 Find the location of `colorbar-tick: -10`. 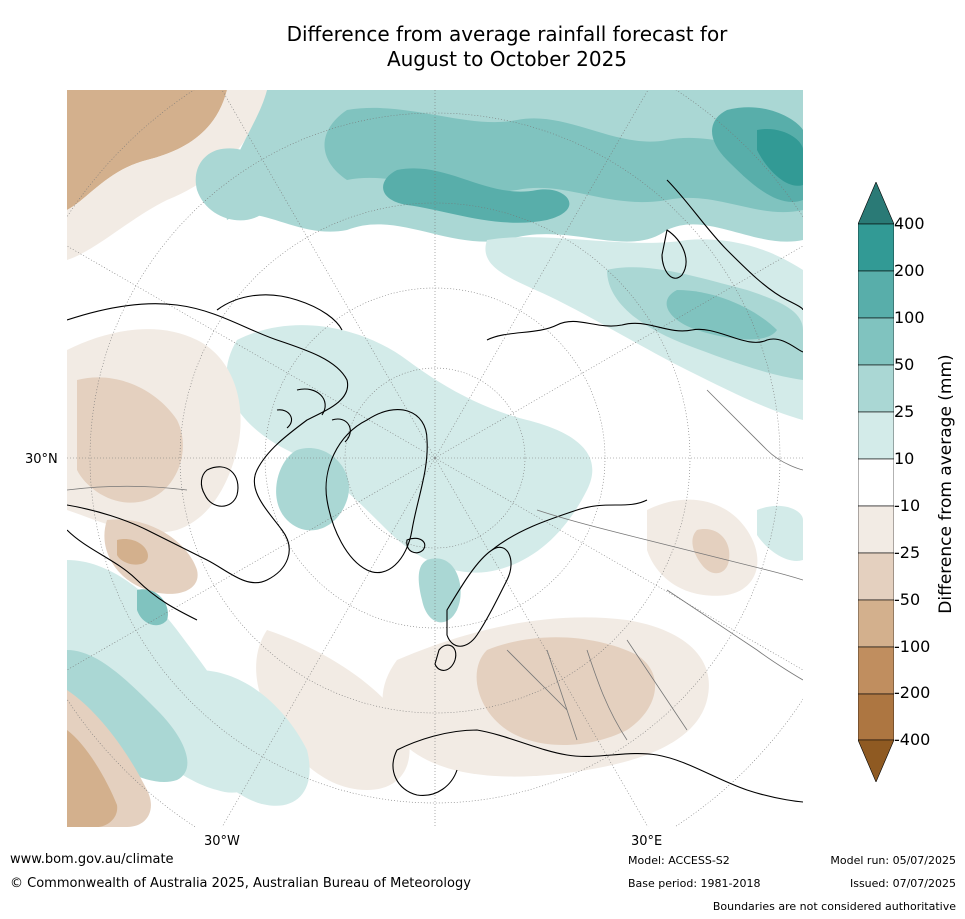

colorbar-tick: -10 is located at coordinates (907, 505).